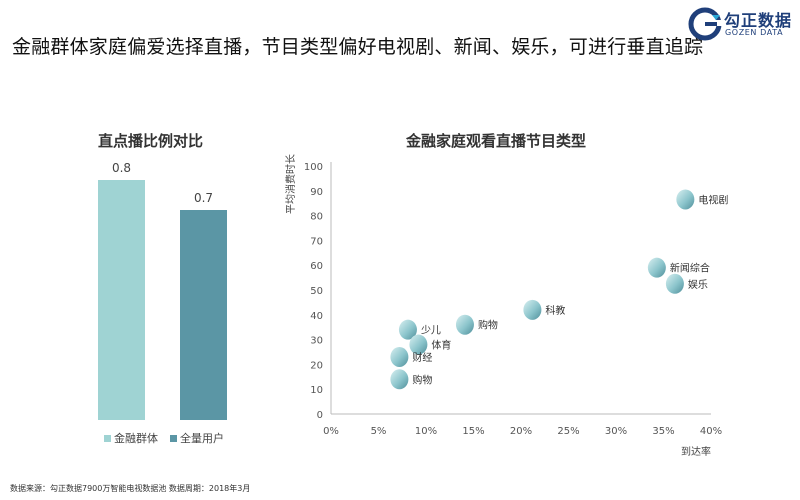 This screenshot has height=500, width=800. I want to click on x-tick-label-0: 0%, so click(331, 431).